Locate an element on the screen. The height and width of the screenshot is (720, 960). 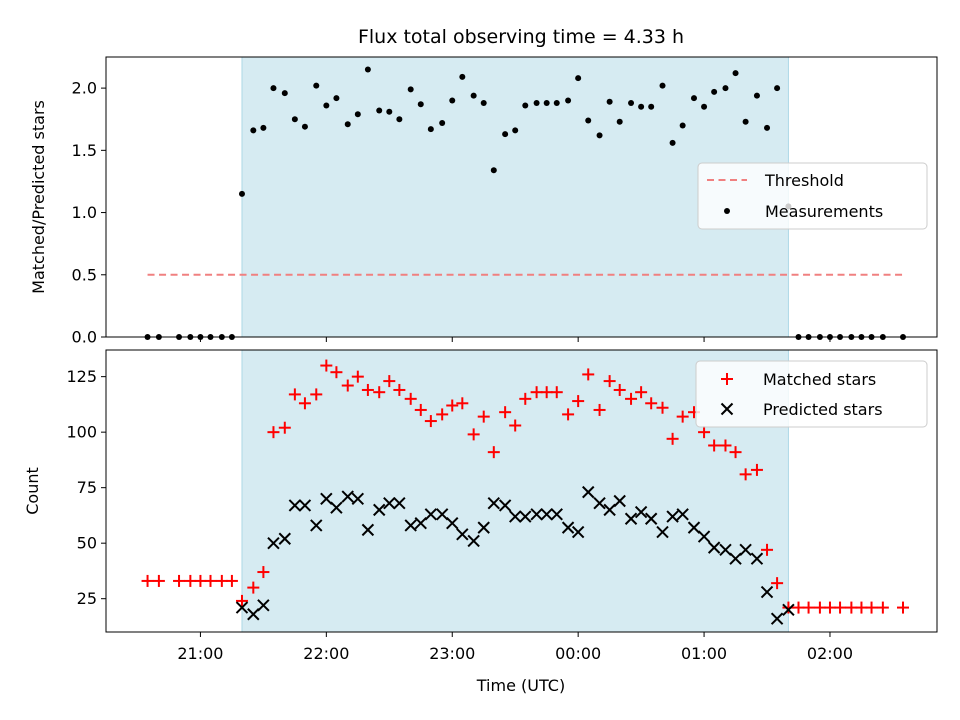
legend-predicted-label: Predicted stars is located at coordinates (823, 409).